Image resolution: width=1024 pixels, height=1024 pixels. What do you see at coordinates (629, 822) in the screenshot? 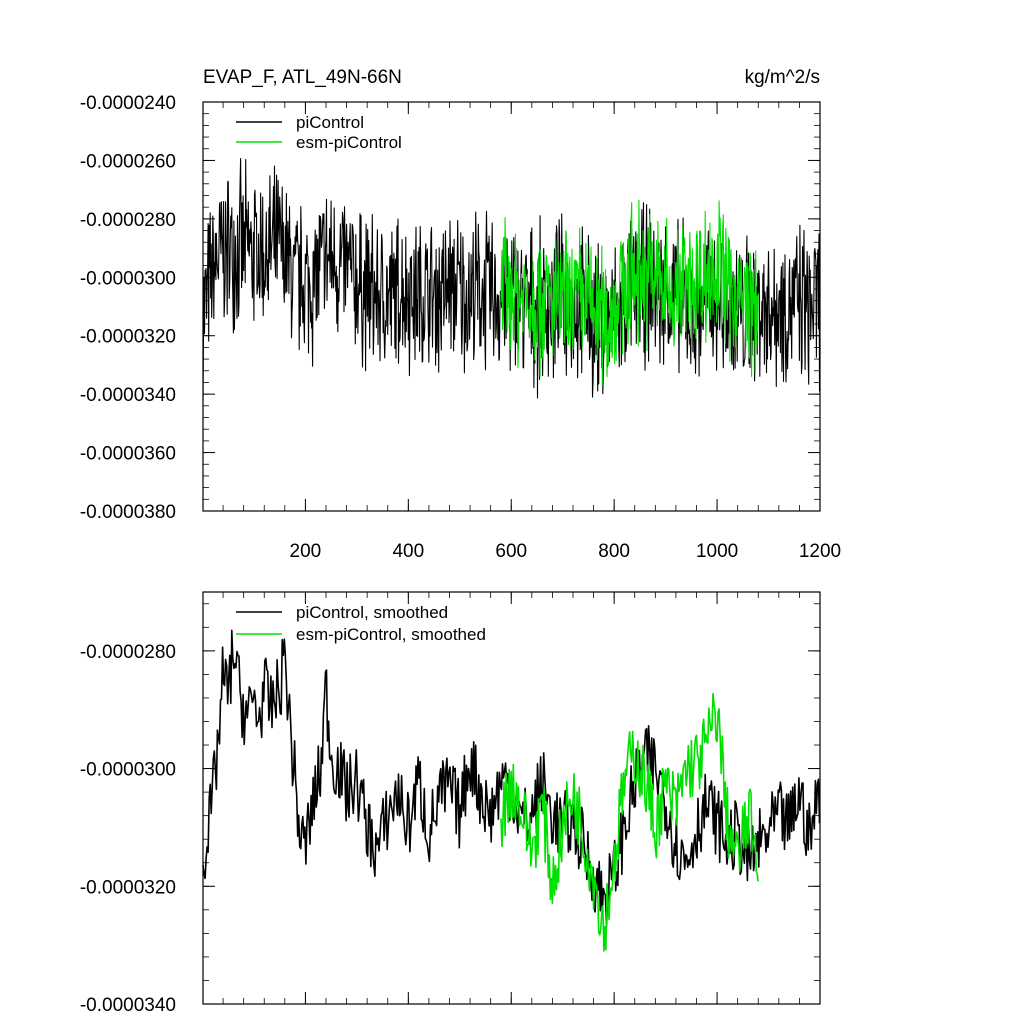
I see `bottom-series-line-esm-picontrol` at bounding box center [629, 822].